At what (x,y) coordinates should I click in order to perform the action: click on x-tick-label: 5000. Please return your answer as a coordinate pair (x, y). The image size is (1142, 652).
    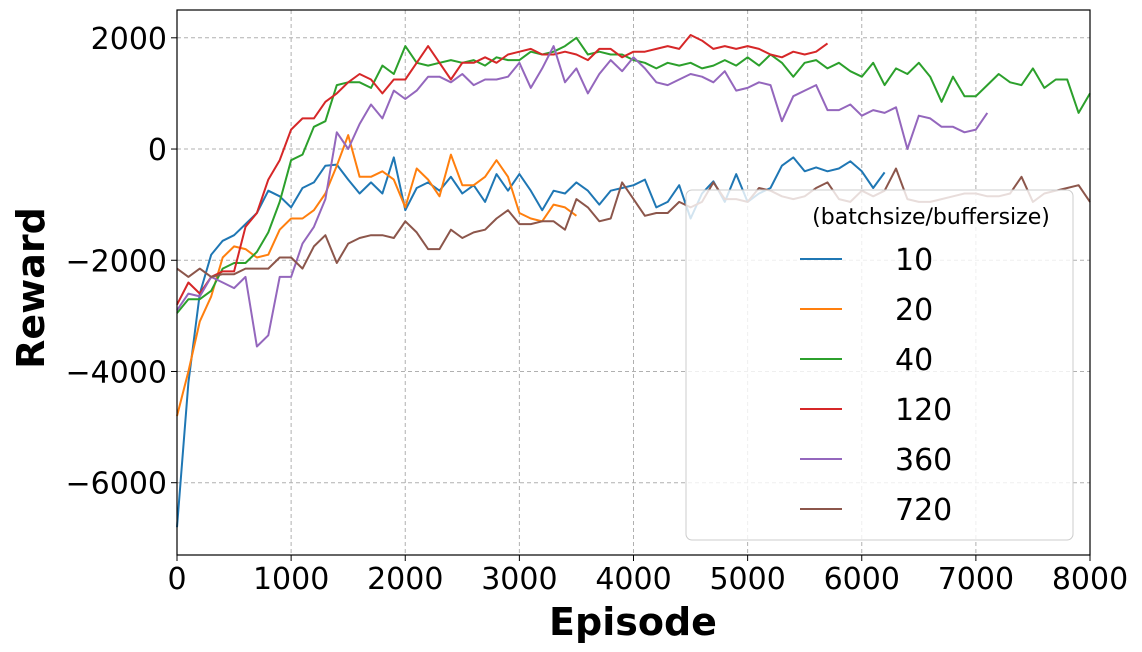
    Looking at the image, I should click on (747, 579).